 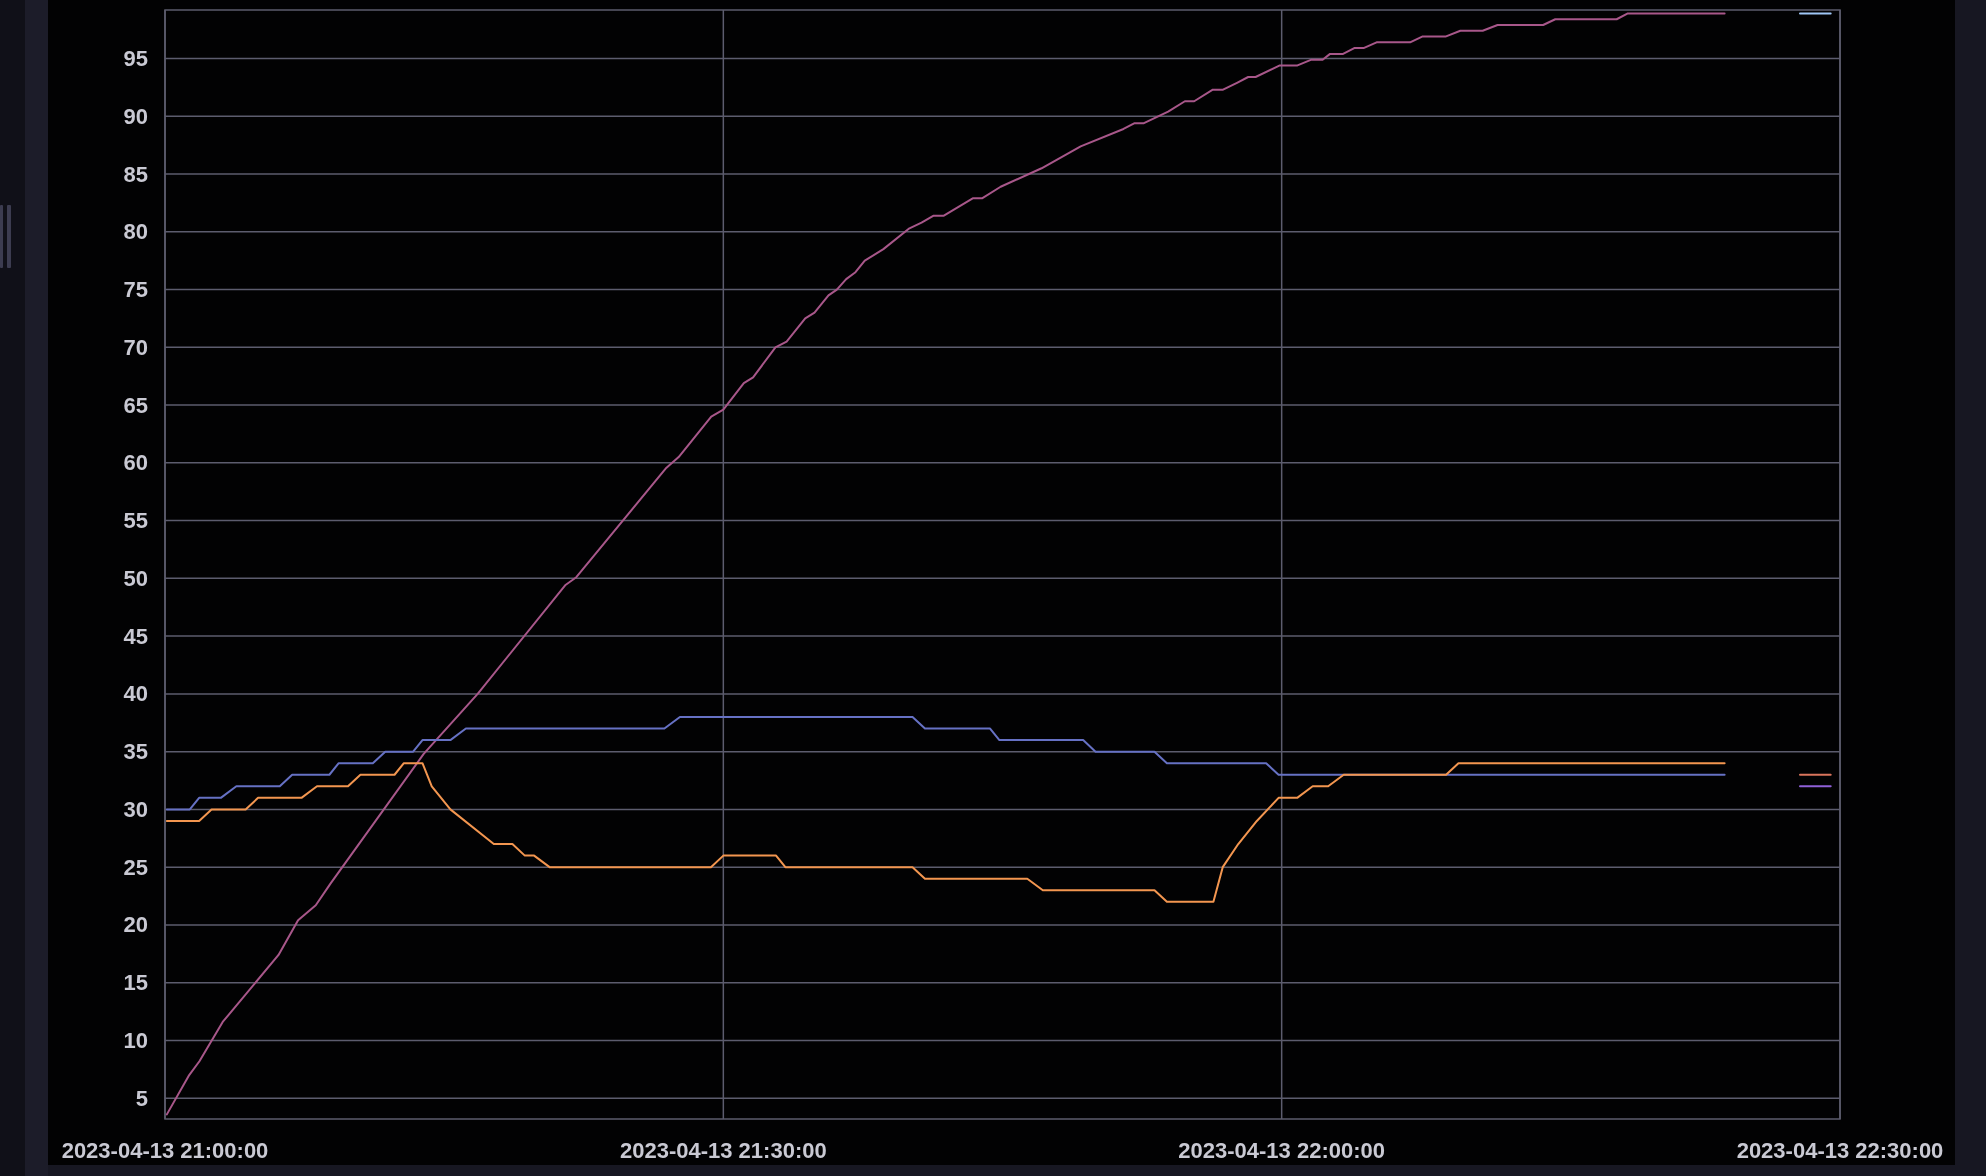 I want to click on y-tick-label: 65, so click(x=135, y=405).